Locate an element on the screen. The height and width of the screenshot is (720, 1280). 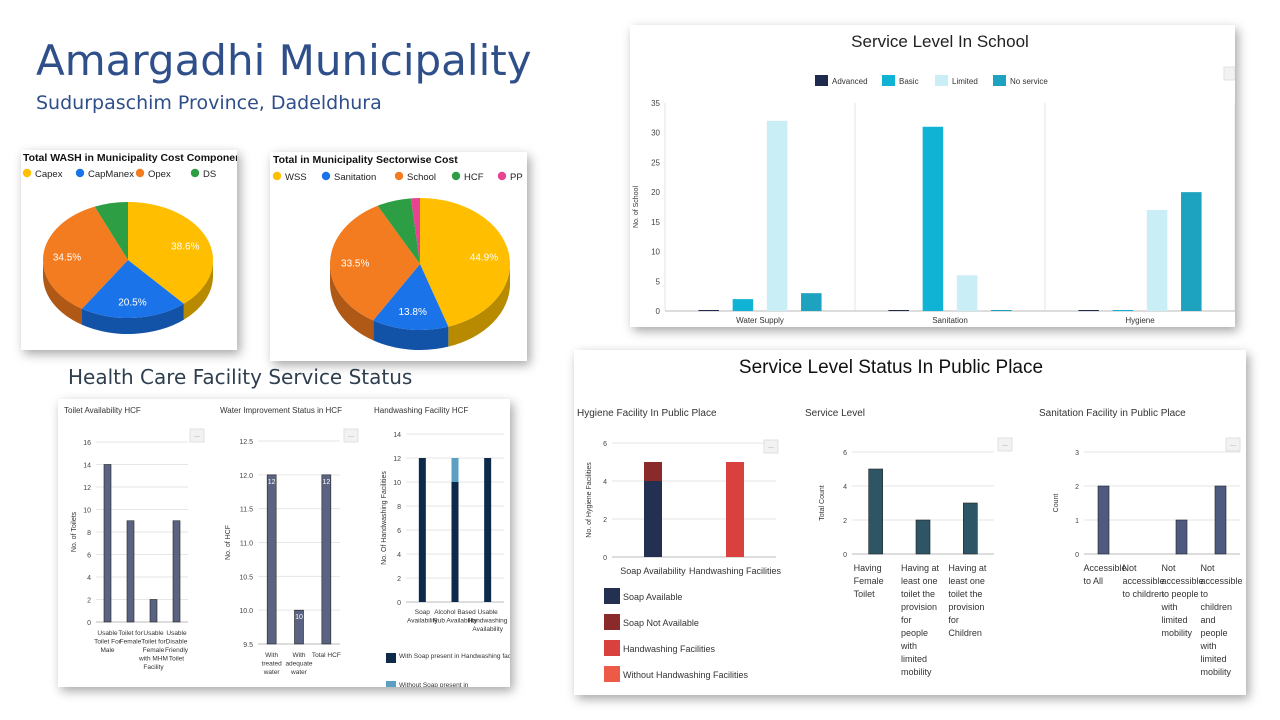
legend-label: CapManex is located at coordinates (111, 174).